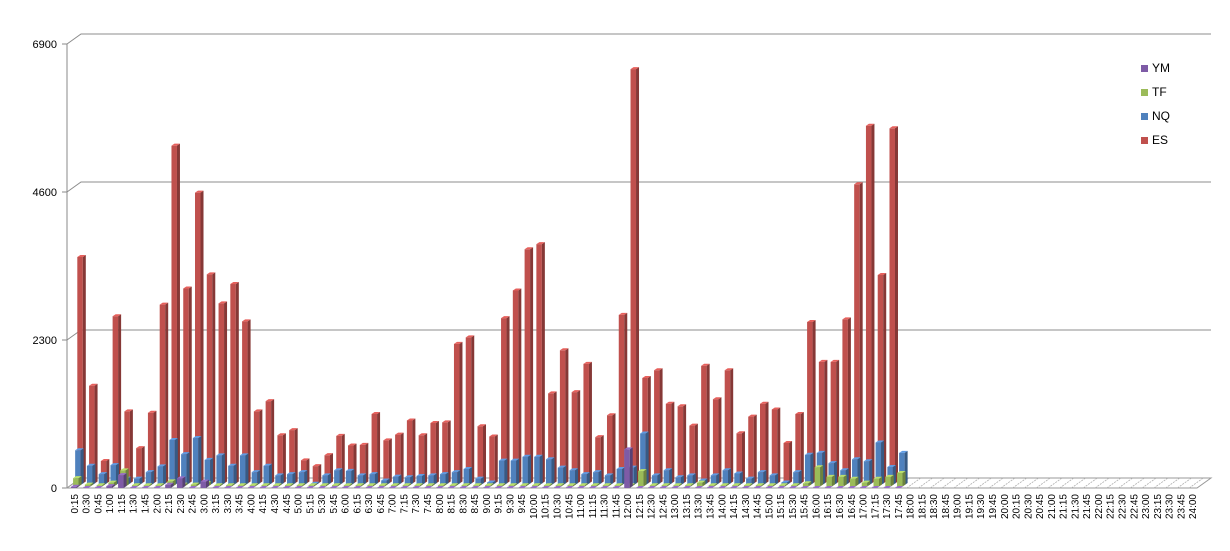 This screenshot has height=551, width=1230. What do you see at coordinates (169, 504) in the screenshot?
I see `x-tick-label: 2:15` at bounding box center [169, 504].